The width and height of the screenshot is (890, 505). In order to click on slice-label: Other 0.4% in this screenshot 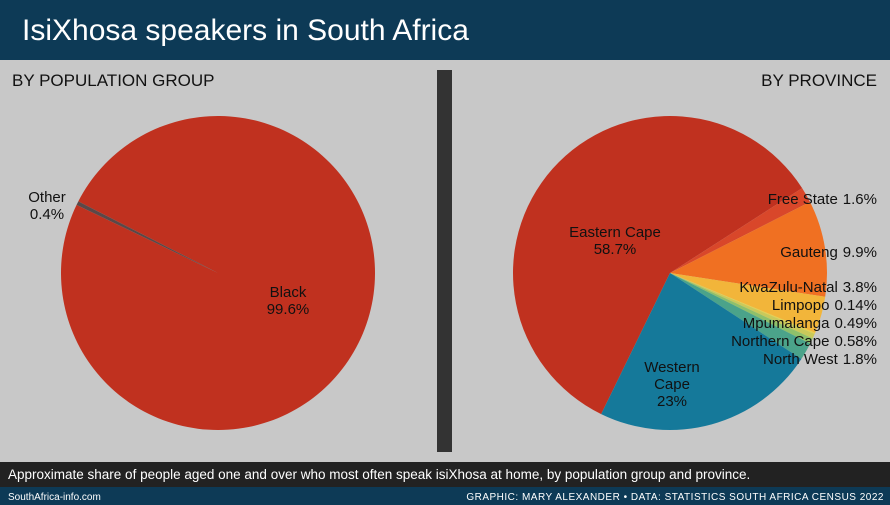, I will do `click(47, 206)`.